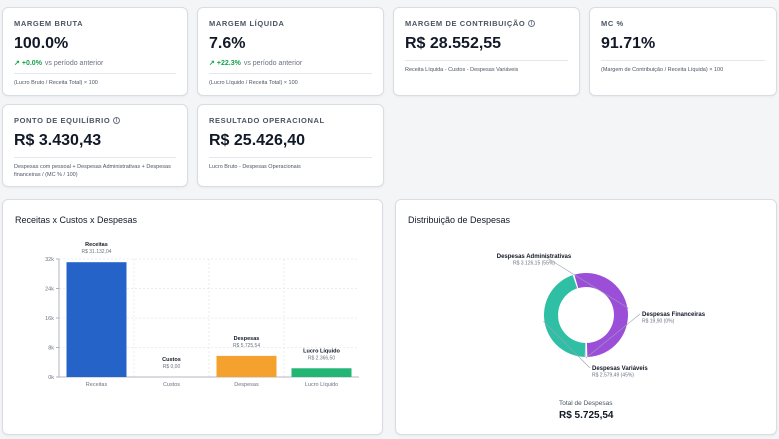  I want to click on kpi-title-text: MARGEM DE CONTRIBUIÇÃO, so click(465, 23).